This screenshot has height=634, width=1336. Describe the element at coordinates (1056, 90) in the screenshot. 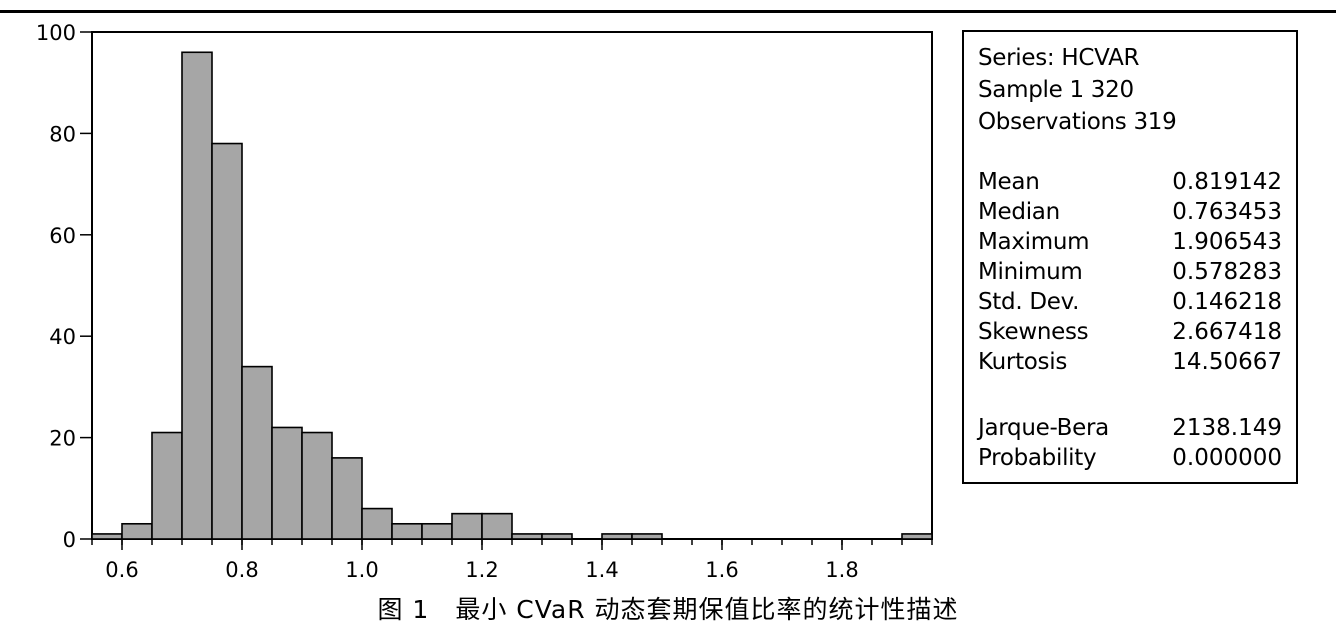

I see `stats-sample: Sample 1 320` at that location.